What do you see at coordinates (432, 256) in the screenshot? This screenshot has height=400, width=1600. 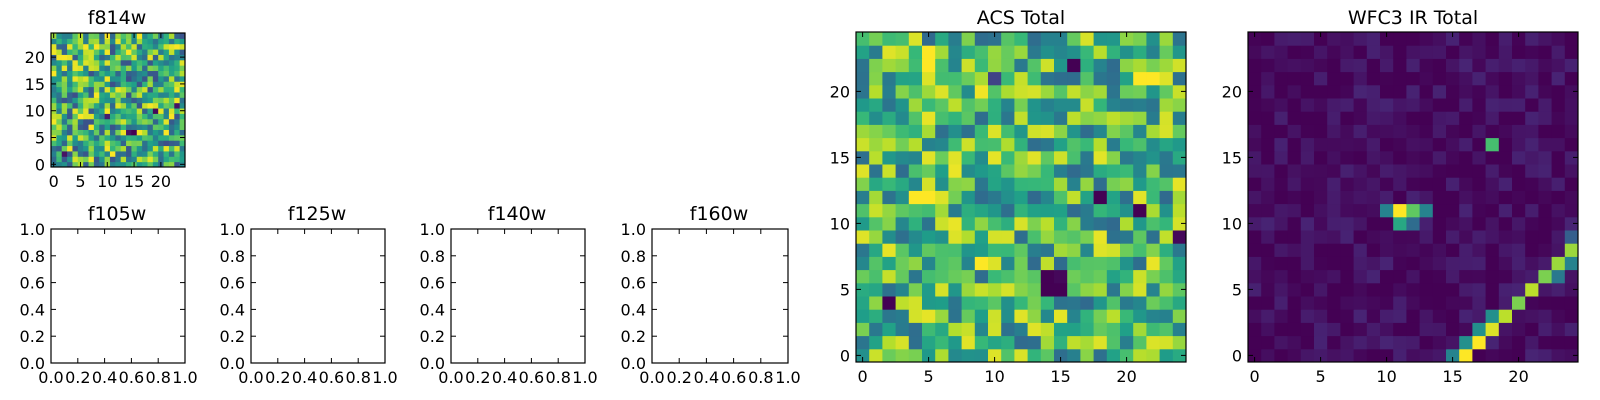 I see `y-tick-label: 0.8` at bounding box center [432, 256].